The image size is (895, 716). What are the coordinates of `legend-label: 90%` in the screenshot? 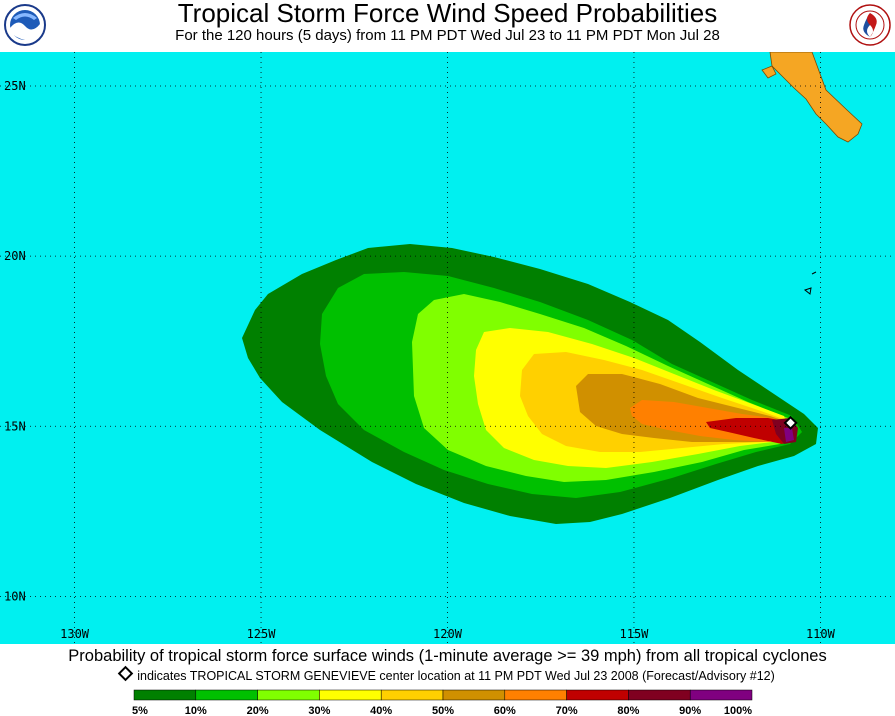 It's located at (690, 710).